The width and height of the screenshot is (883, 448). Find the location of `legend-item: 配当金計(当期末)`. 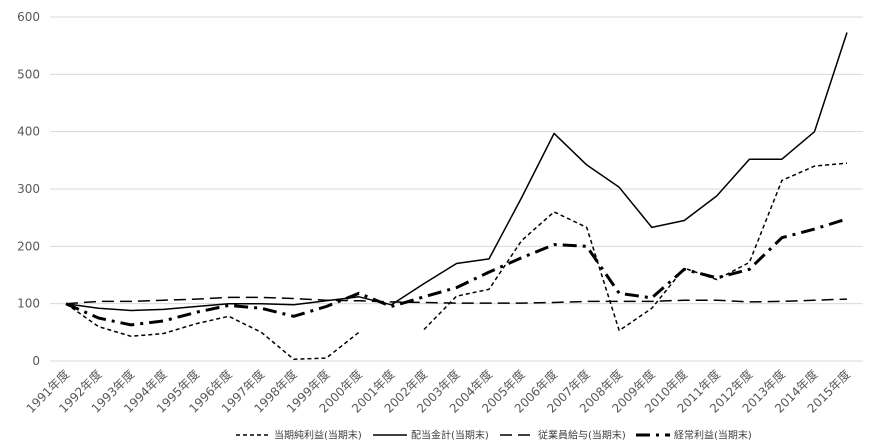

legend-item: 配当金計(当期末) is located at coordinates (431, 435).